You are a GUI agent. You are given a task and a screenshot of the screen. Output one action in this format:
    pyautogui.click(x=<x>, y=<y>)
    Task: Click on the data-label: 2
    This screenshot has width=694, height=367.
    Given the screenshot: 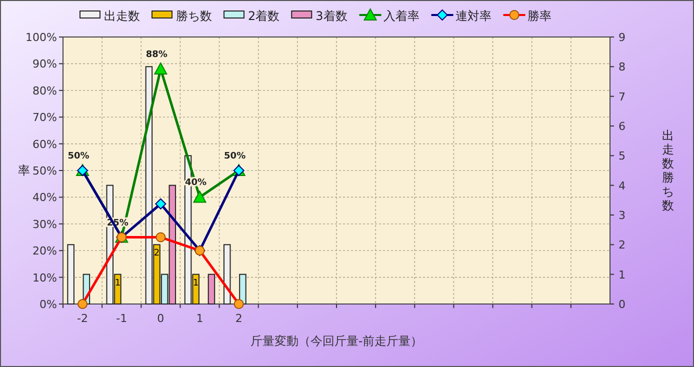 What is the action you would take?
    pyautogui.click(x=157, y=253)
    